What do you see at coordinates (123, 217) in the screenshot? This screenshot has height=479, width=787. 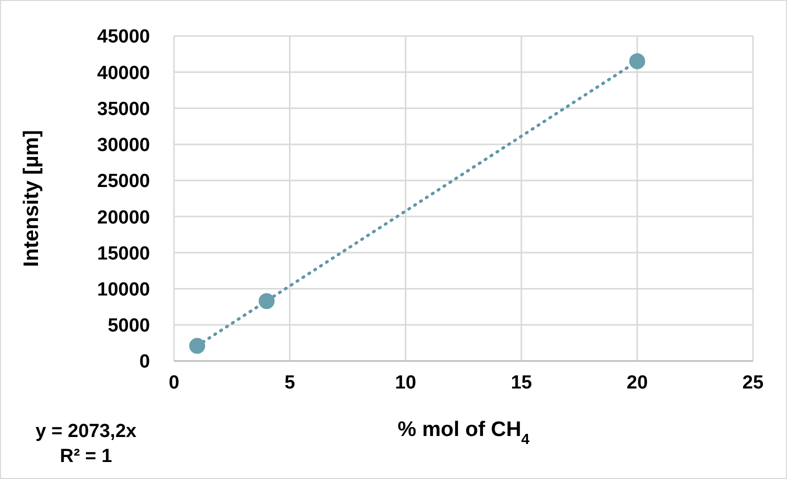 I see `y-tick-label: 20000` at bounding box center [123, 217].